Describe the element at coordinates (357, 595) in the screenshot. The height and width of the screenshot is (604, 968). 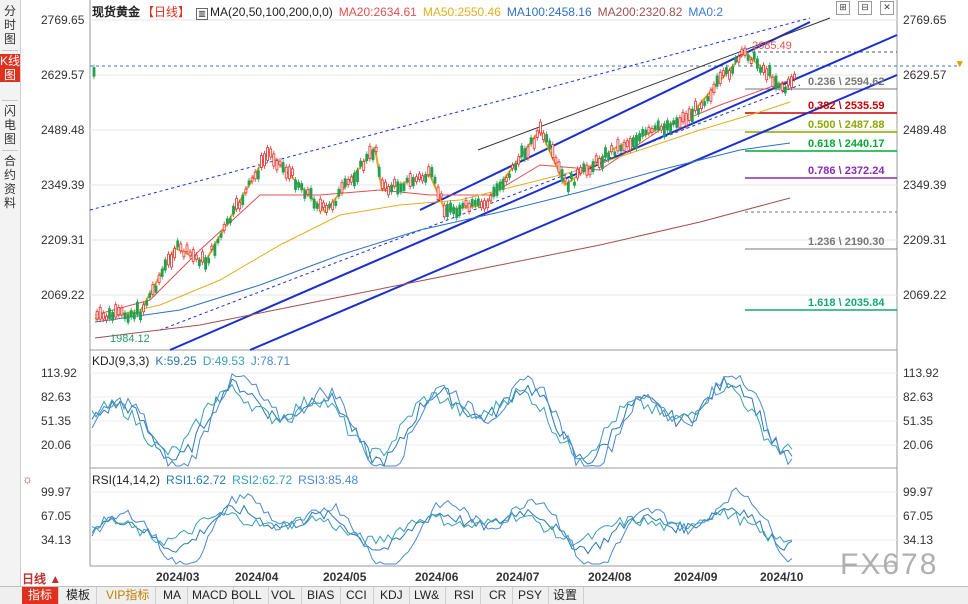
I see `tab-cci: CCI` at that location.